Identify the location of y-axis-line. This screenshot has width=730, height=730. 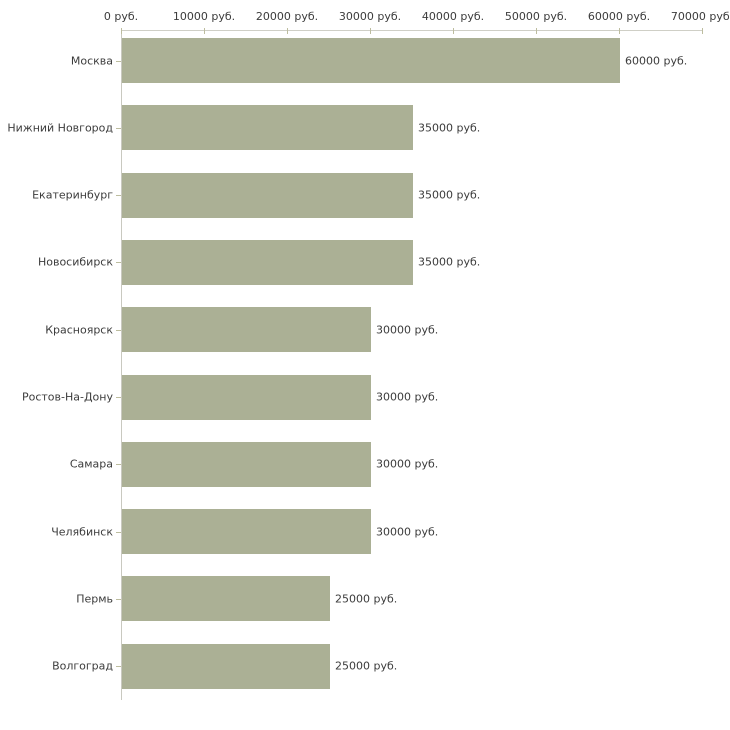
(121, 365).